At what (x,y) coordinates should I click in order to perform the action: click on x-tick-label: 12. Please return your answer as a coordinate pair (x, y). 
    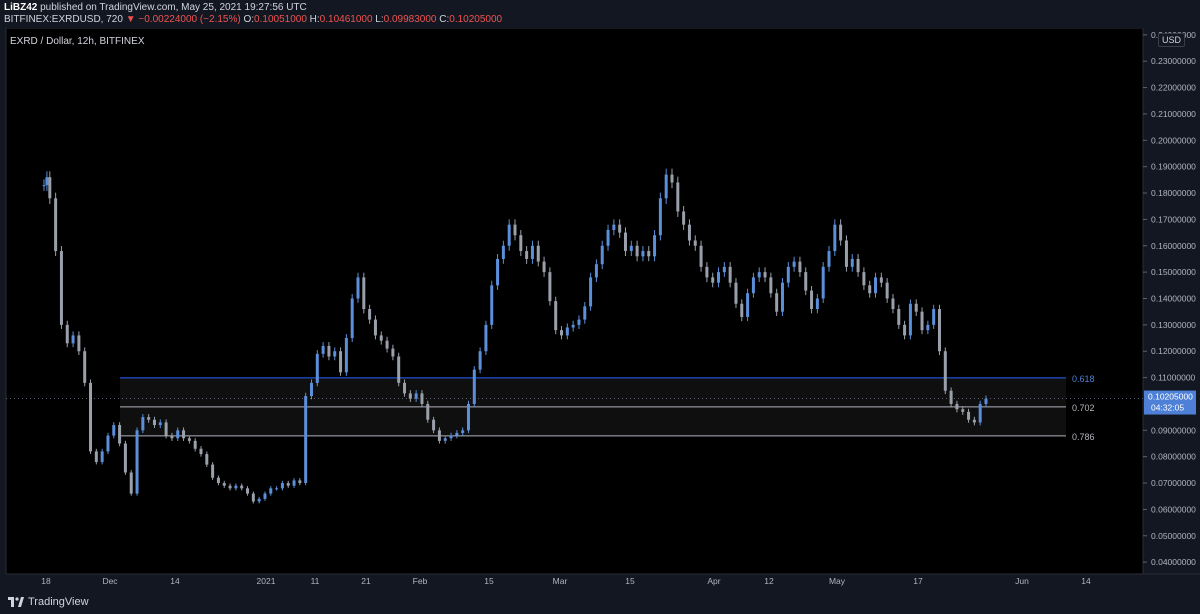
    Looking at the image, I should click on (769, 581).